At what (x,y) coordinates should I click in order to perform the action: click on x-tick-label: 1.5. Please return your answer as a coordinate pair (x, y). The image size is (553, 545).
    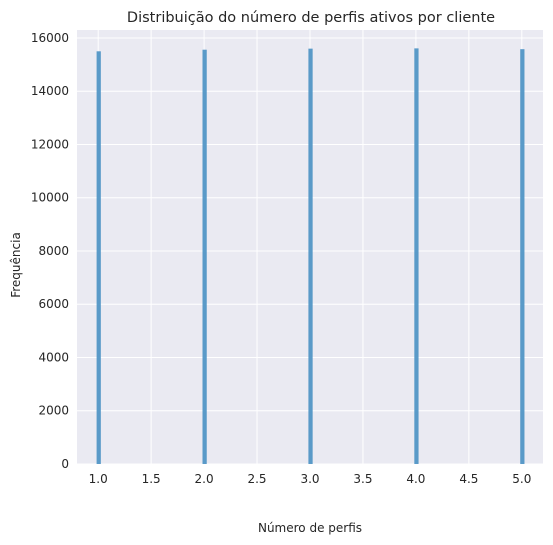
    Looking at the image, I should click on (151, 479).